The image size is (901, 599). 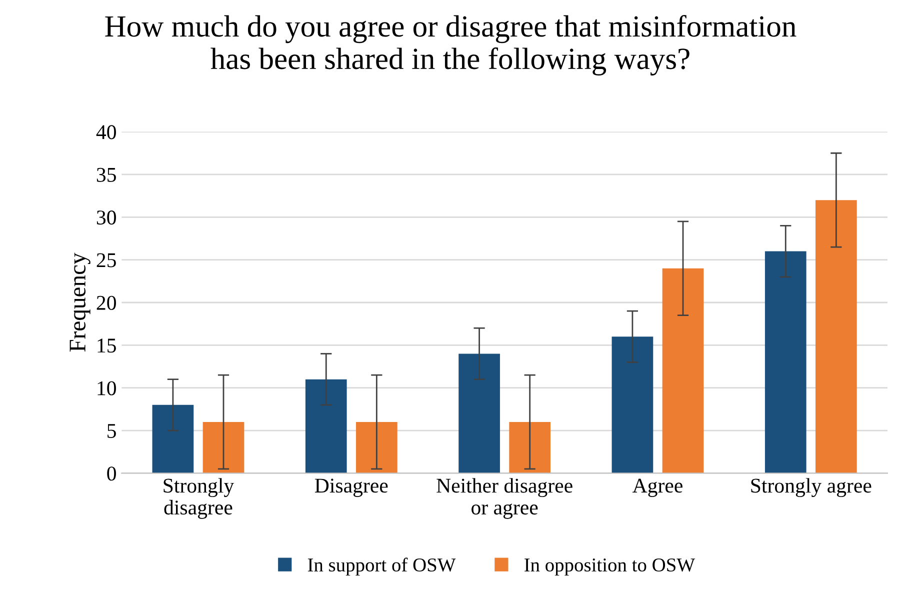 I want to click on legend-label: In opposition to OSW, so click(x=609, y=567).